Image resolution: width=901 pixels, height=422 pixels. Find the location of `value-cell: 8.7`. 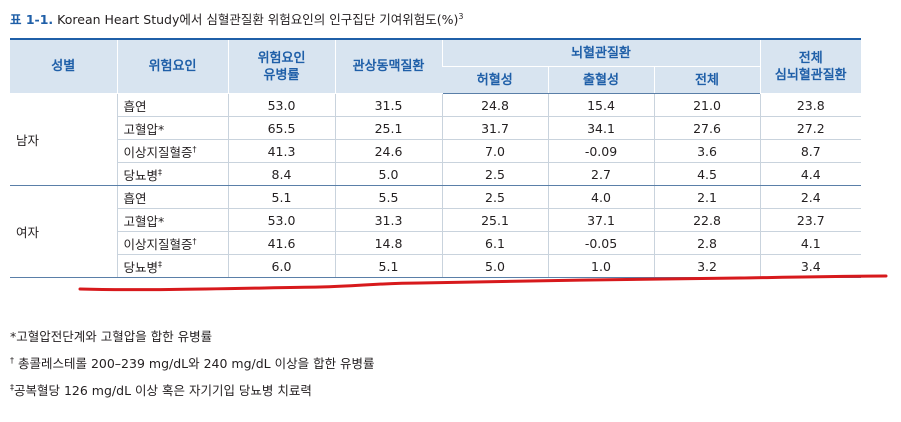

value-cell: 8.7 is located at coordinates (810, 151).